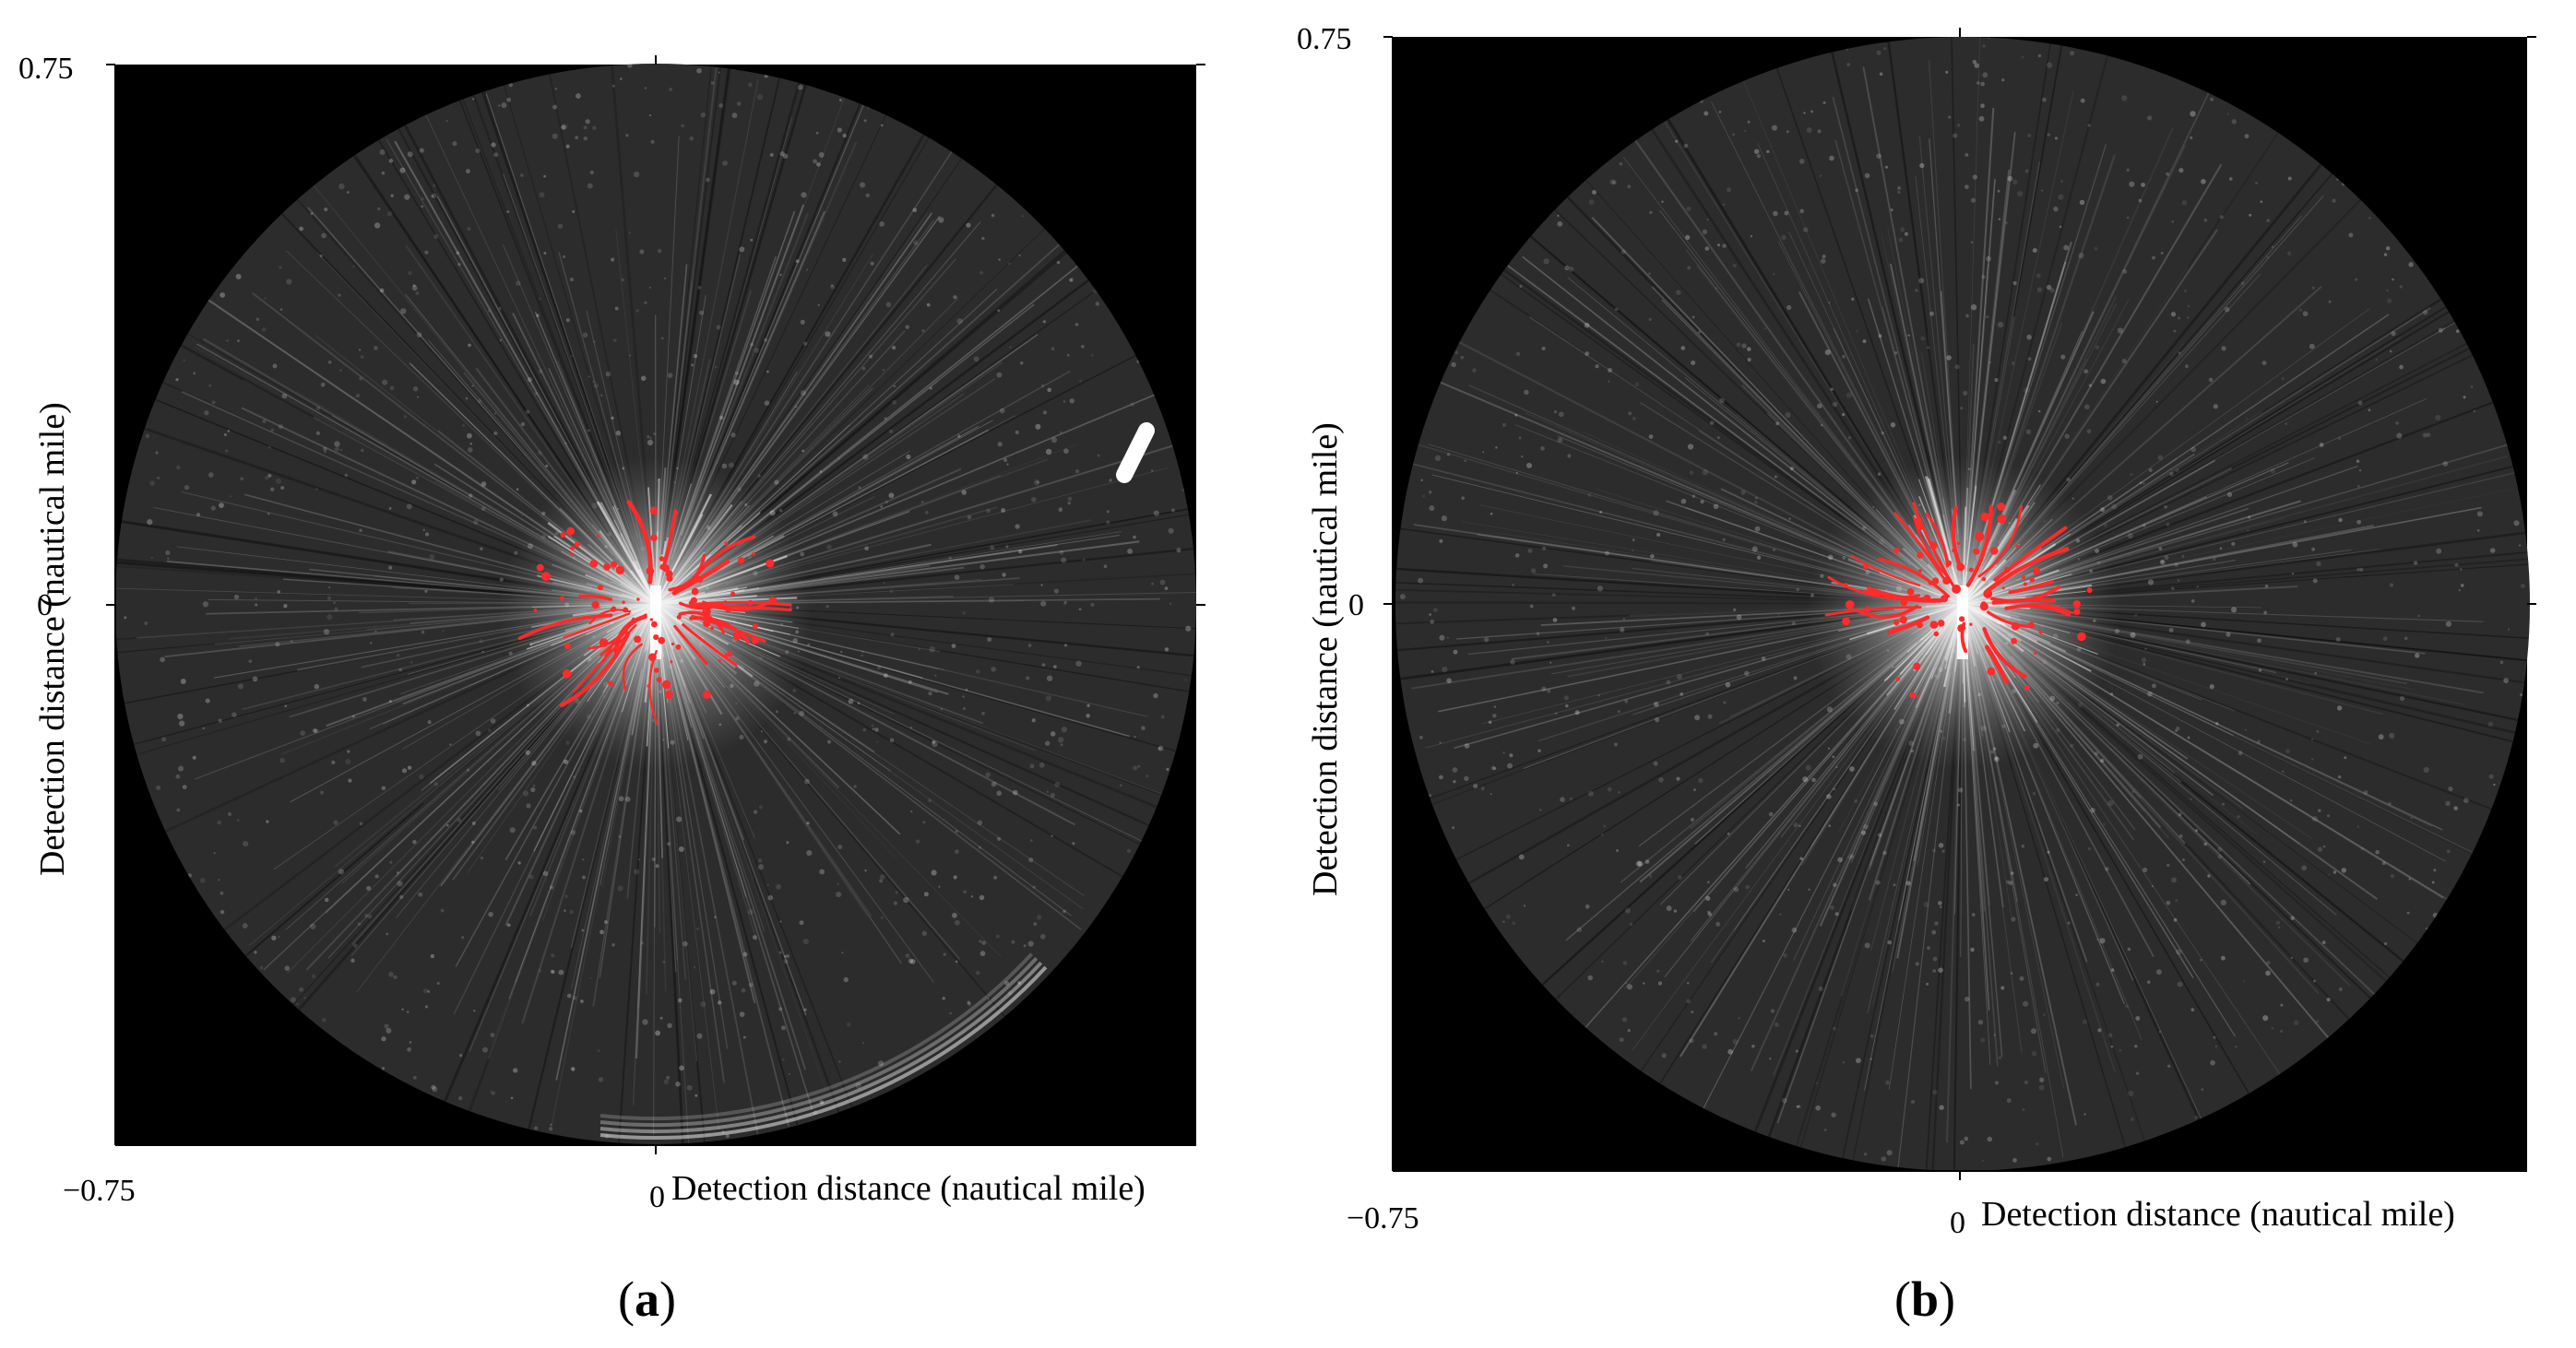 The image size is (2576, 1348). I want to click on panel-caption-b: (b), so click(1925, 1299).